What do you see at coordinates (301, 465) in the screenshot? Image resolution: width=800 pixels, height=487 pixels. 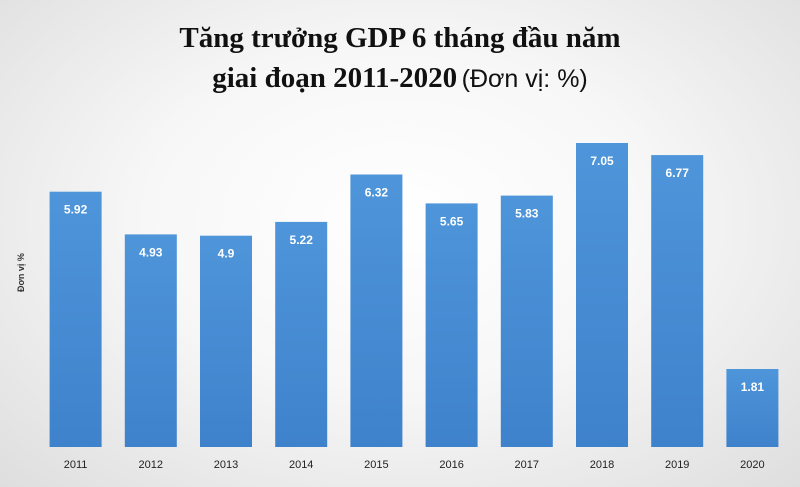 I see `x-tick-2014: 2014` at bounding box center [301, 465].